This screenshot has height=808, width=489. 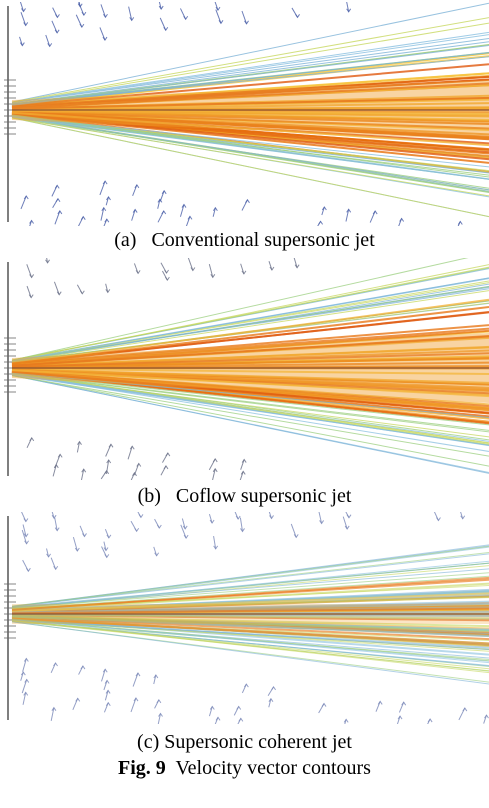 What do you see at coordinates (149, 496) in the screenshot?
I see `panel-label: (b)` at bounding box center [149, 496].